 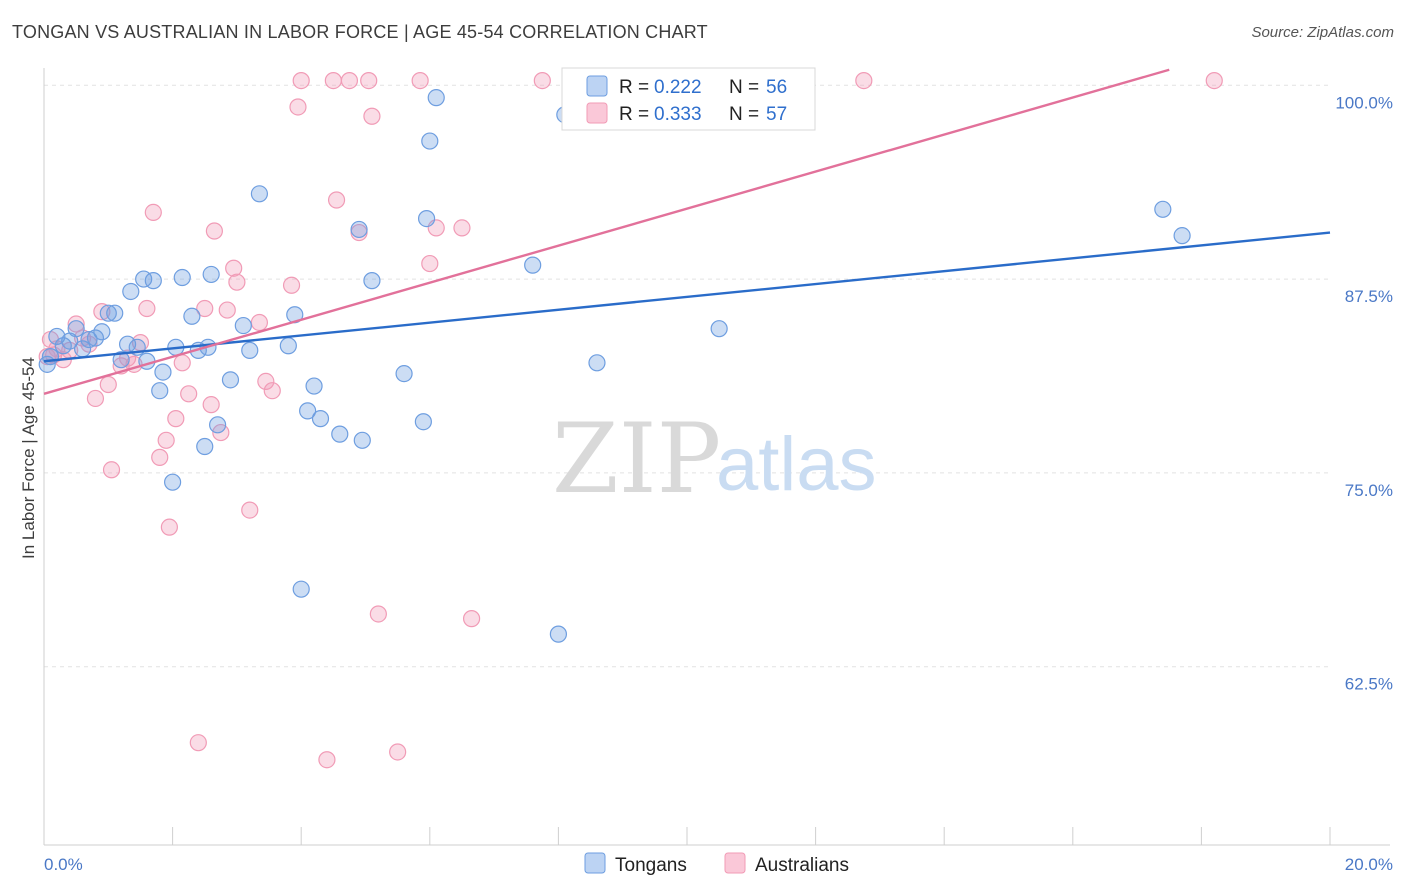 I want to click on legend-r-value-australians: 0.333, so click(x=678, y=114).